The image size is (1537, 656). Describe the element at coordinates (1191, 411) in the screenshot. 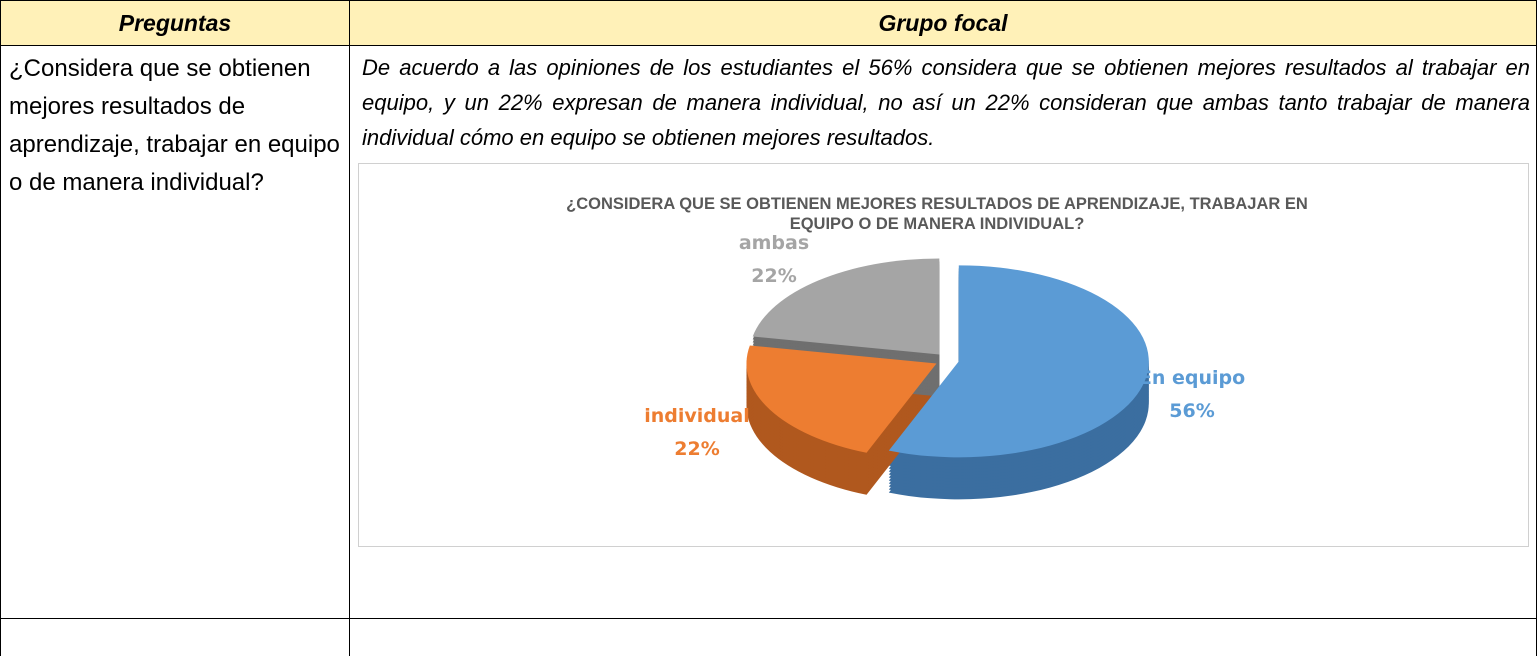

I see `slice-value-label: 56%` at that location.